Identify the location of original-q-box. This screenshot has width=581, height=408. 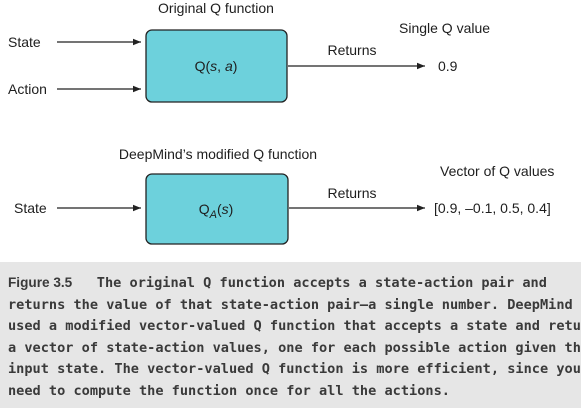
(216, 66).